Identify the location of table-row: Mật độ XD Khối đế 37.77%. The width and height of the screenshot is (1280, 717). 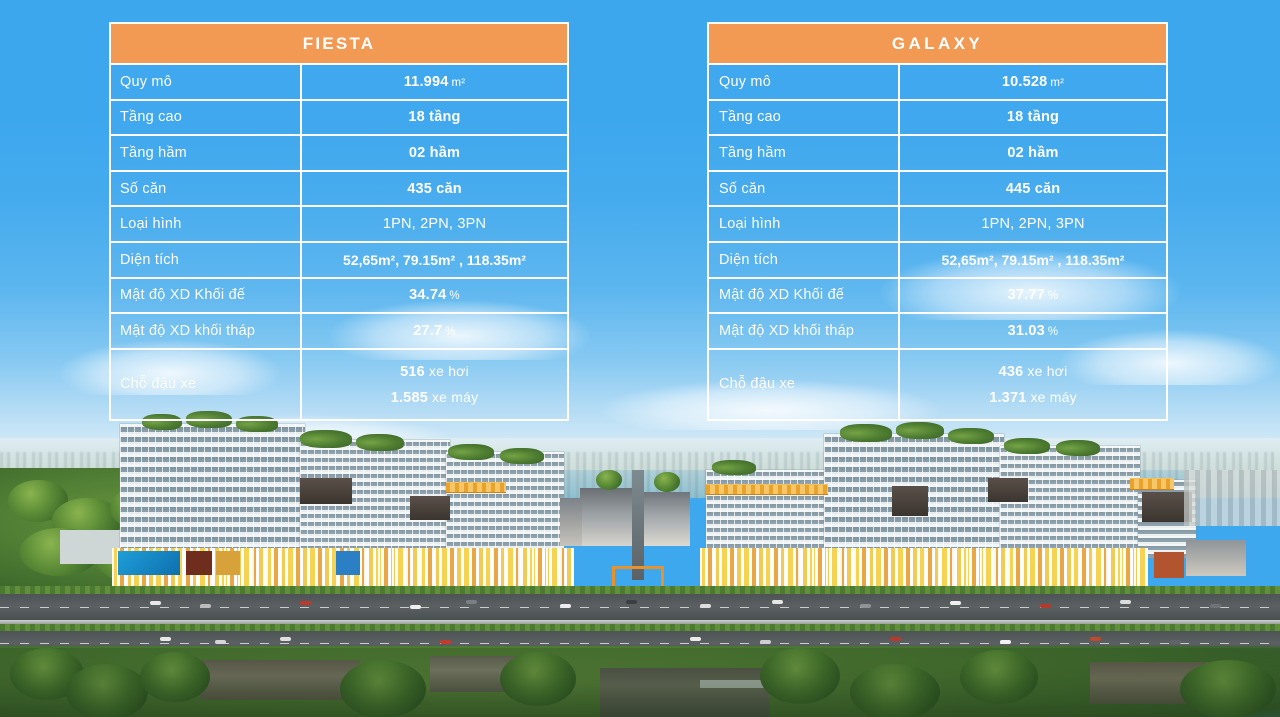
(937, 294).